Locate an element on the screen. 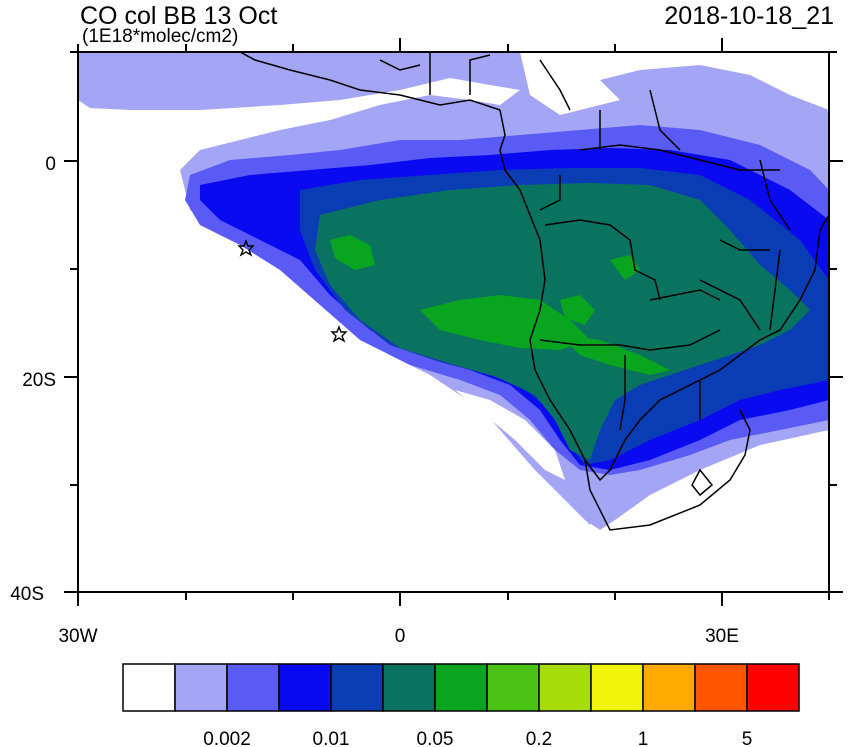 The width and height of the screenshot is (850, 747). map-units: (1E18*molec/cm2) is located at coordinates (160, 36).